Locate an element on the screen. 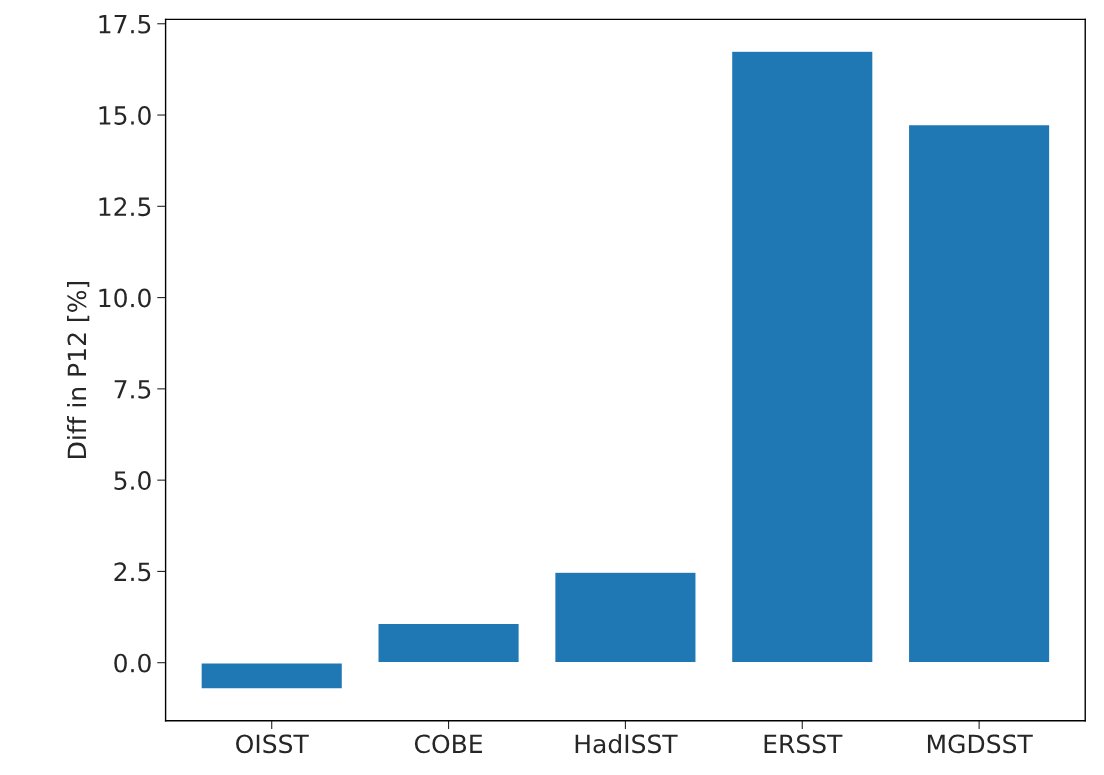 The image size is (1104, 775). y-tick-label: 12.5 is located at coordinates (125, 207).